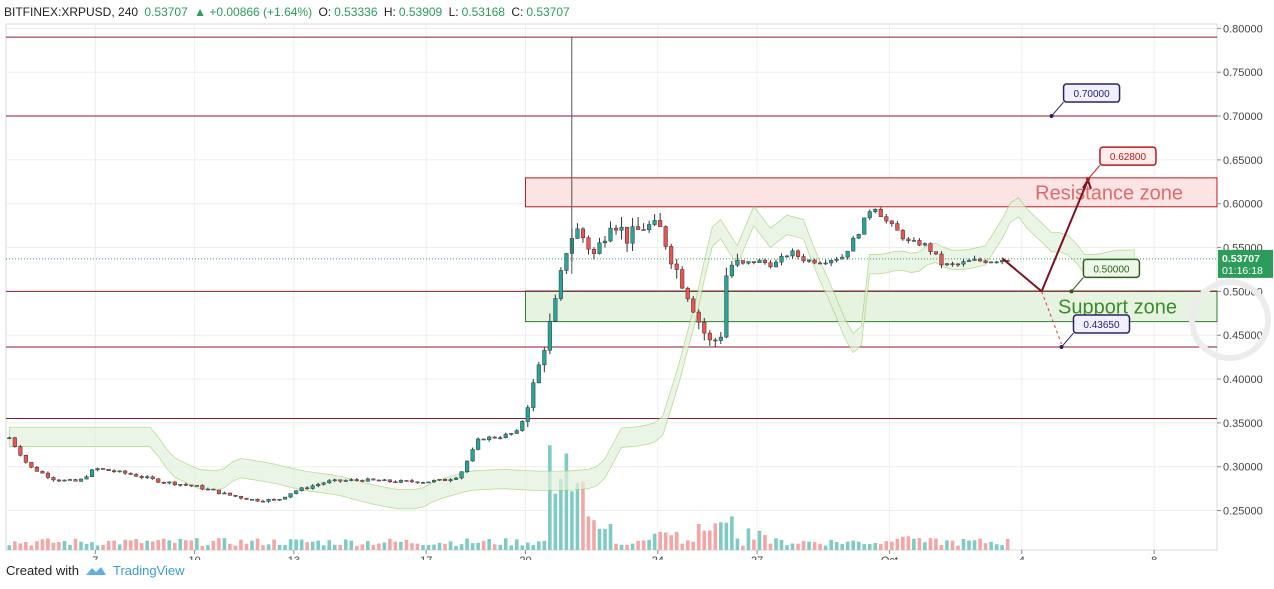 The image size is (1274, 589). Describe the element at coordinates (1243, 336) in the screenshot. I see `y-tick-label: 0.45000` at that location.